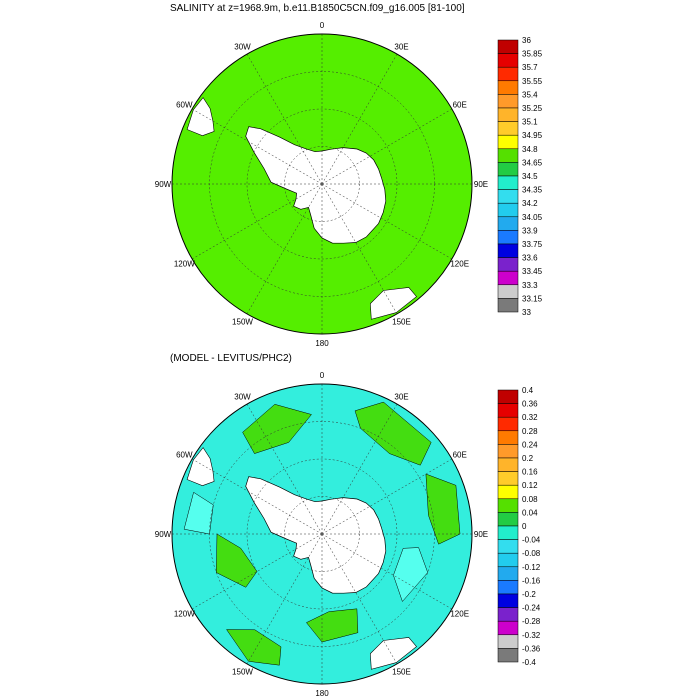 The width and height of the screenshot is (700, 700). Describe the element at coordinates (530, 499) in the screenshot. I see `colorbar-tick-label: 0.08` at that location.